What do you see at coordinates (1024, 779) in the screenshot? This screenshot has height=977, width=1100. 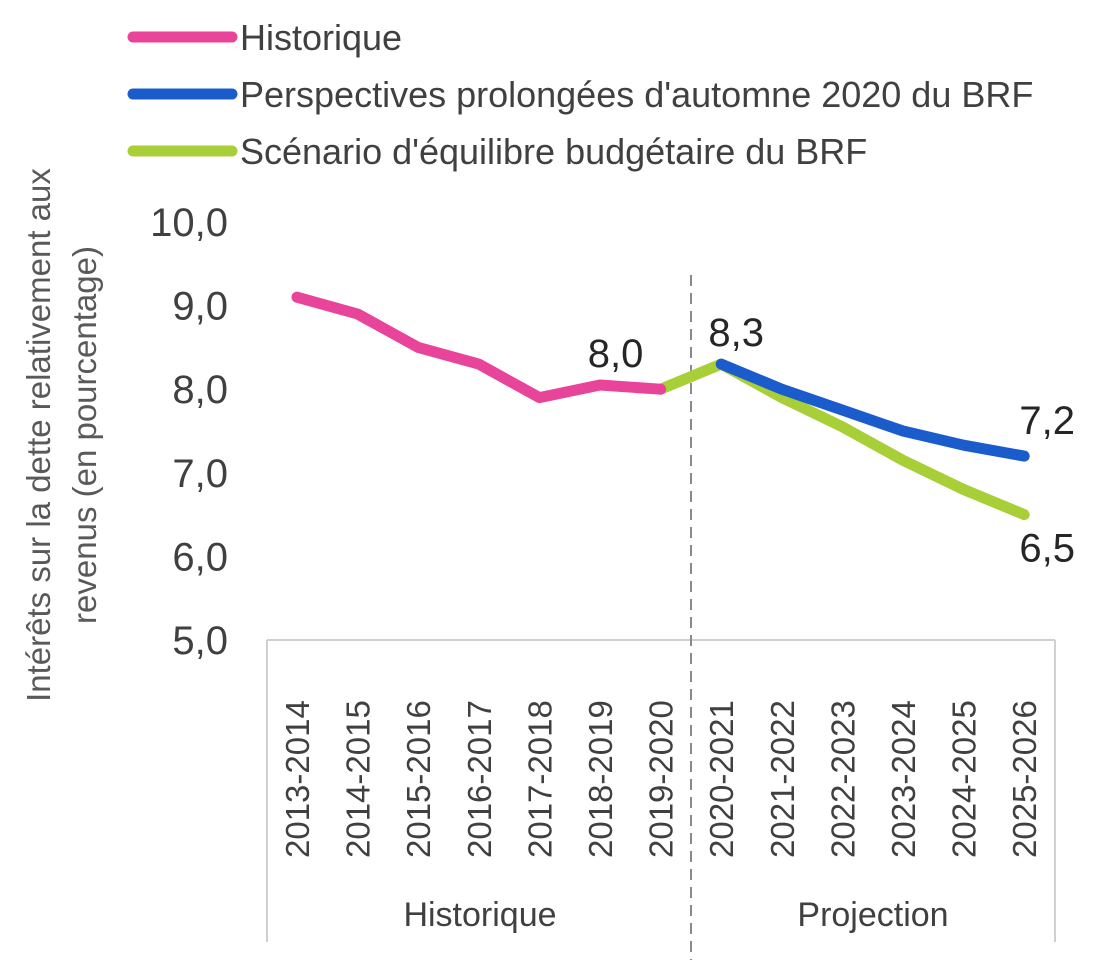 I see `x-tick-label: 2025-2026` at bounding box center [1024, 779].